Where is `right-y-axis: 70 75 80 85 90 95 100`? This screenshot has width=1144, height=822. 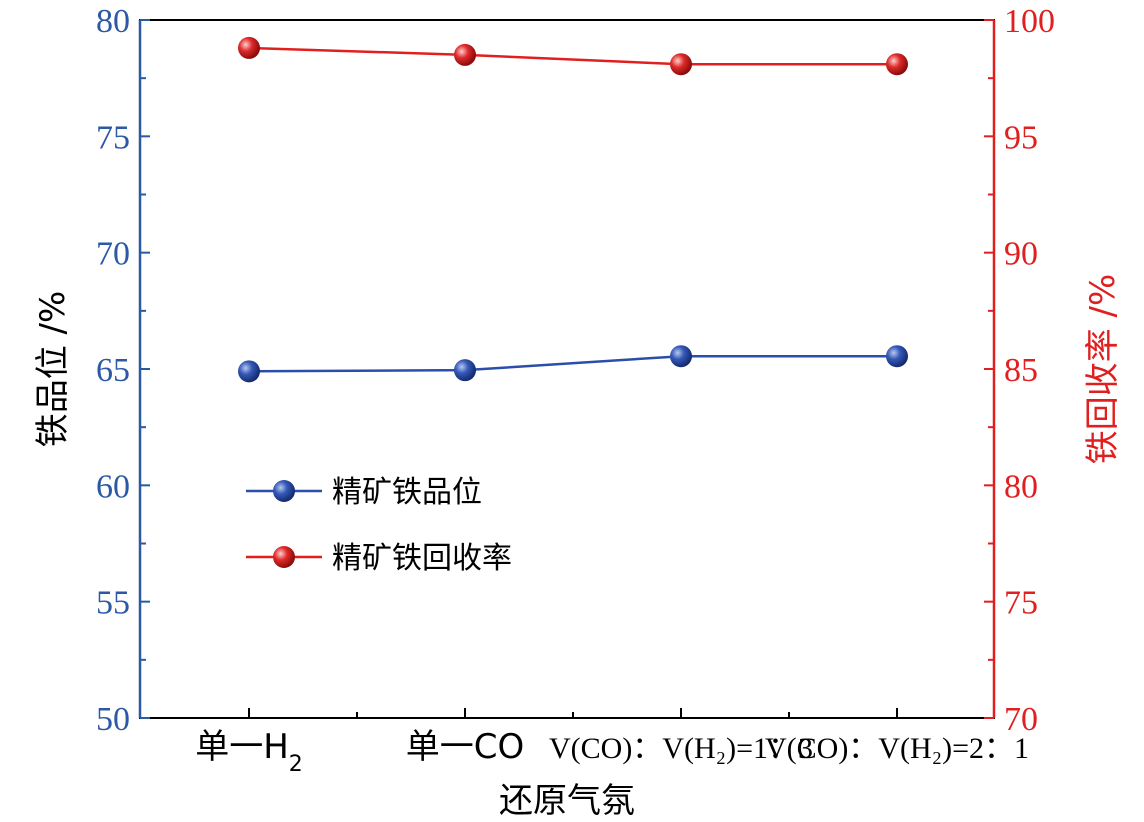
right-y-axis: 70 75 80 85 90 95 100 is located at coordinates (1019, 370).